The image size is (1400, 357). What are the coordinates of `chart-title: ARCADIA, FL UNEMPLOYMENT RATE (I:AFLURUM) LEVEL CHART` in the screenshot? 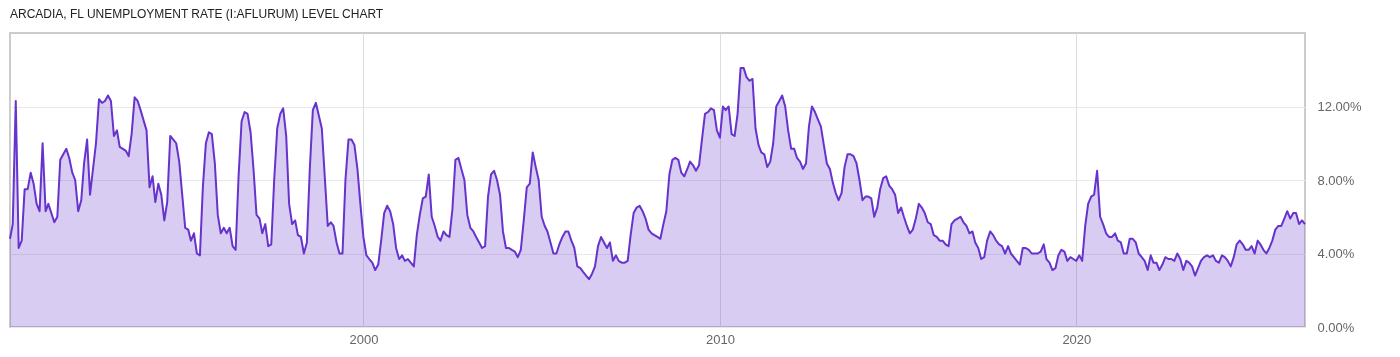 It's located at (197, 14).